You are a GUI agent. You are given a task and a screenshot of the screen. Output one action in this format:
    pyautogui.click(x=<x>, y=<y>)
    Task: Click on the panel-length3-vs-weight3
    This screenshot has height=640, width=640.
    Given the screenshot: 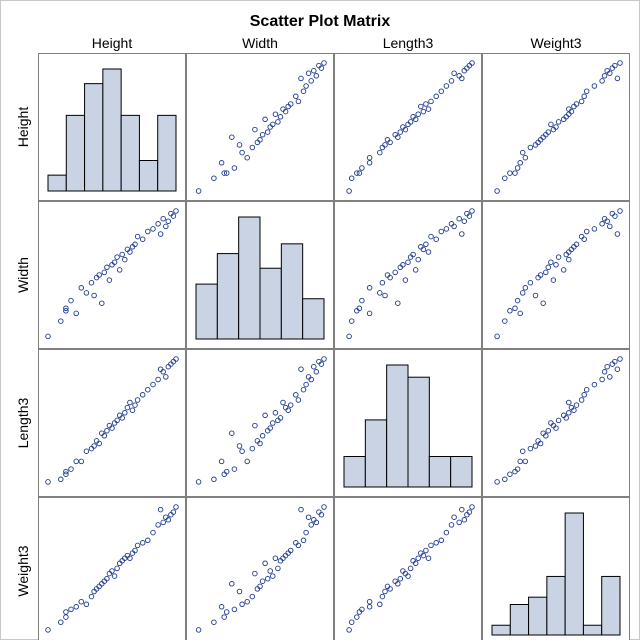 What is the action you would take?
    pyautogui.click(x=556, y=423)
    